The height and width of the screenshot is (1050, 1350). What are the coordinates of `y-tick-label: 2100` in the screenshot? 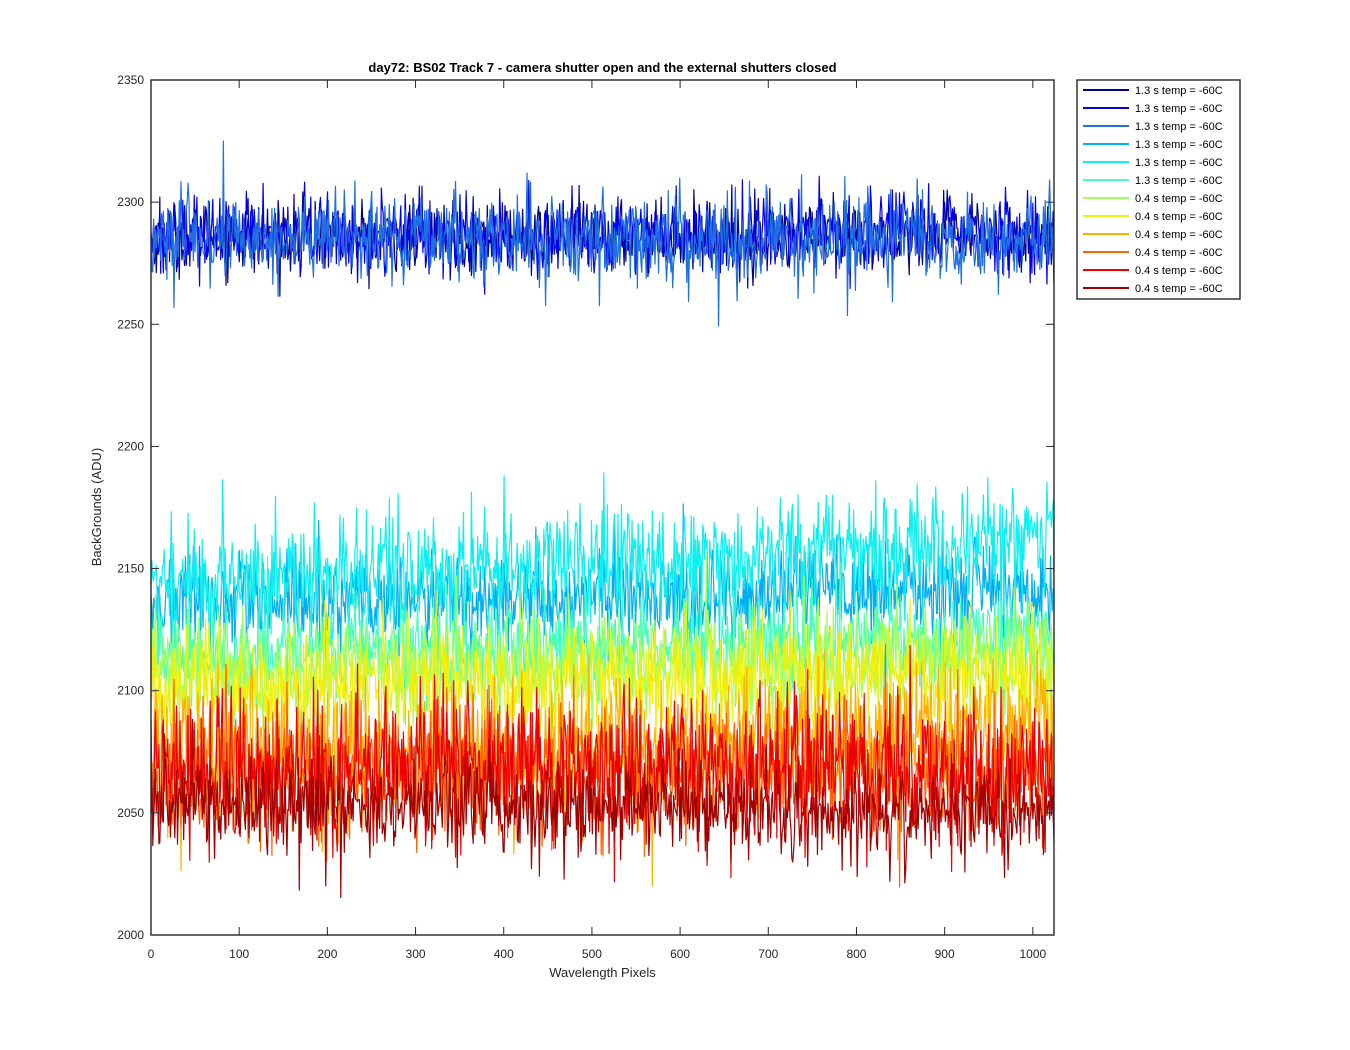 It's located at (130, 691).